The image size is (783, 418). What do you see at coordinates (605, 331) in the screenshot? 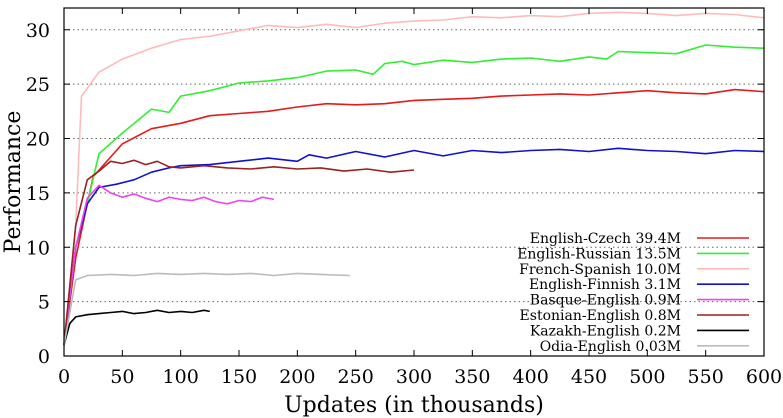
I see `legend-label: Kazakh-English 0.2M` at bounding box center [605, 331].